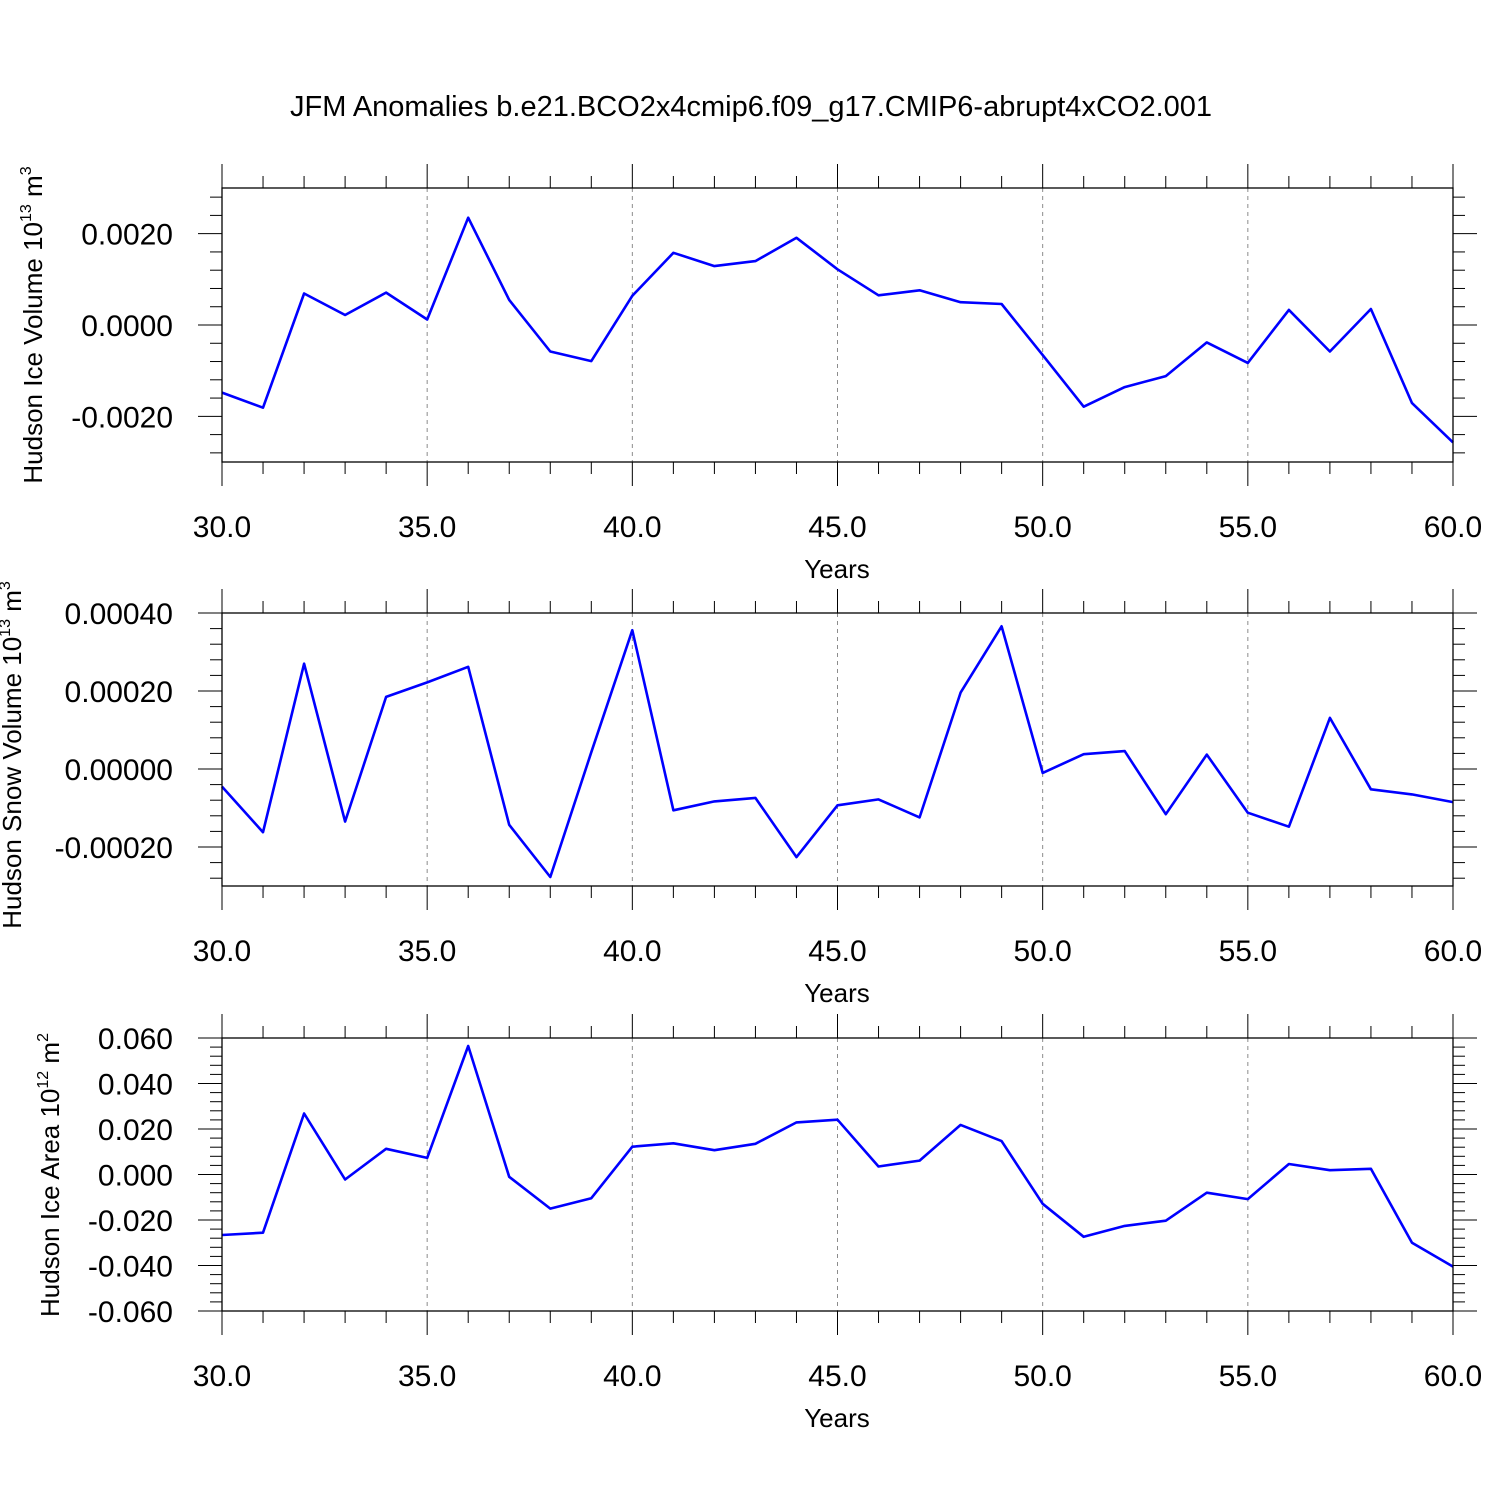 This screenshot has height=1500, width=1500. I want to click on y-tick-label: -0.00020, so click(114, 848).